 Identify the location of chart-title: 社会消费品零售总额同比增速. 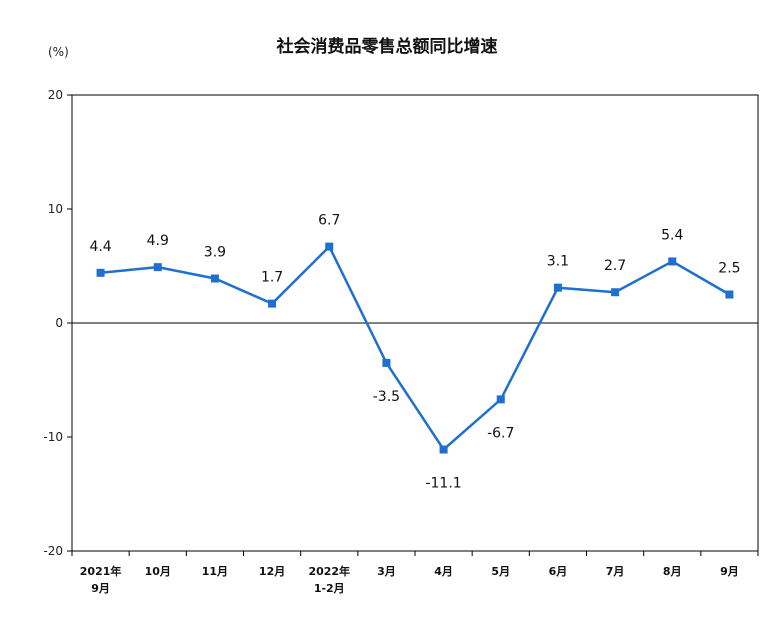
(387, 46).